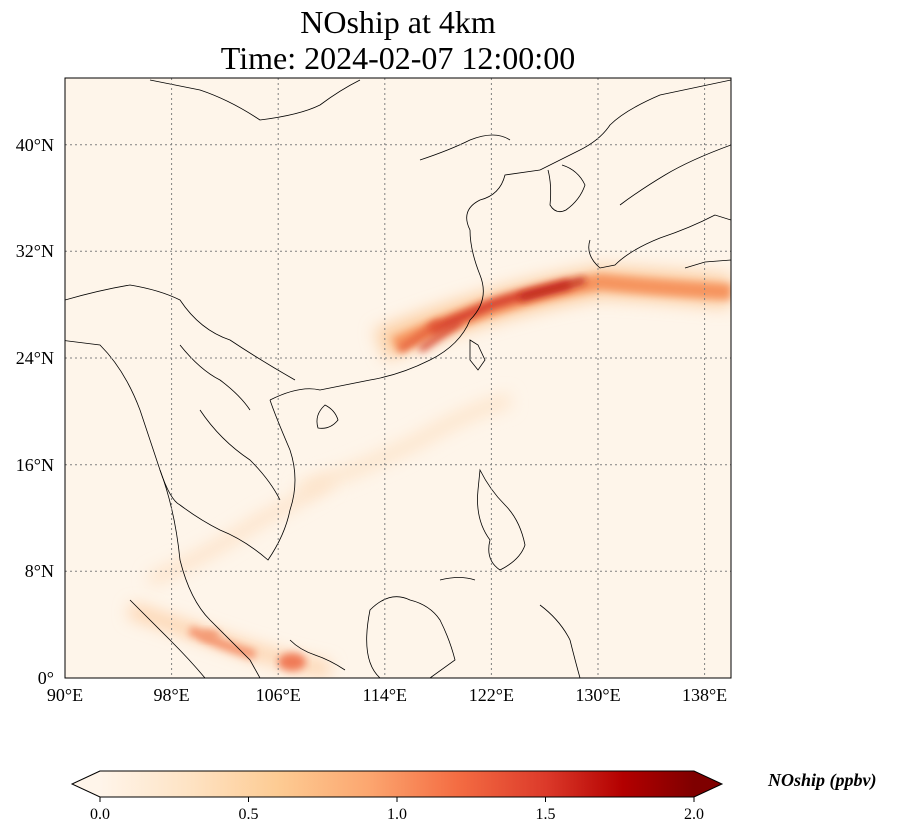  Describe the element at coordinates (39, 571) in the screenshot. I see `lat-label-8n: 8°N` at that location.